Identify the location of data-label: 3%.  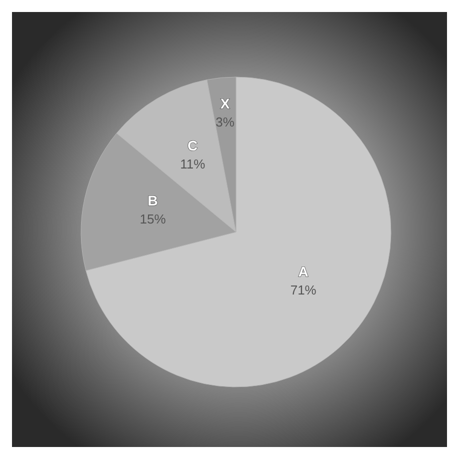
(225, 122).